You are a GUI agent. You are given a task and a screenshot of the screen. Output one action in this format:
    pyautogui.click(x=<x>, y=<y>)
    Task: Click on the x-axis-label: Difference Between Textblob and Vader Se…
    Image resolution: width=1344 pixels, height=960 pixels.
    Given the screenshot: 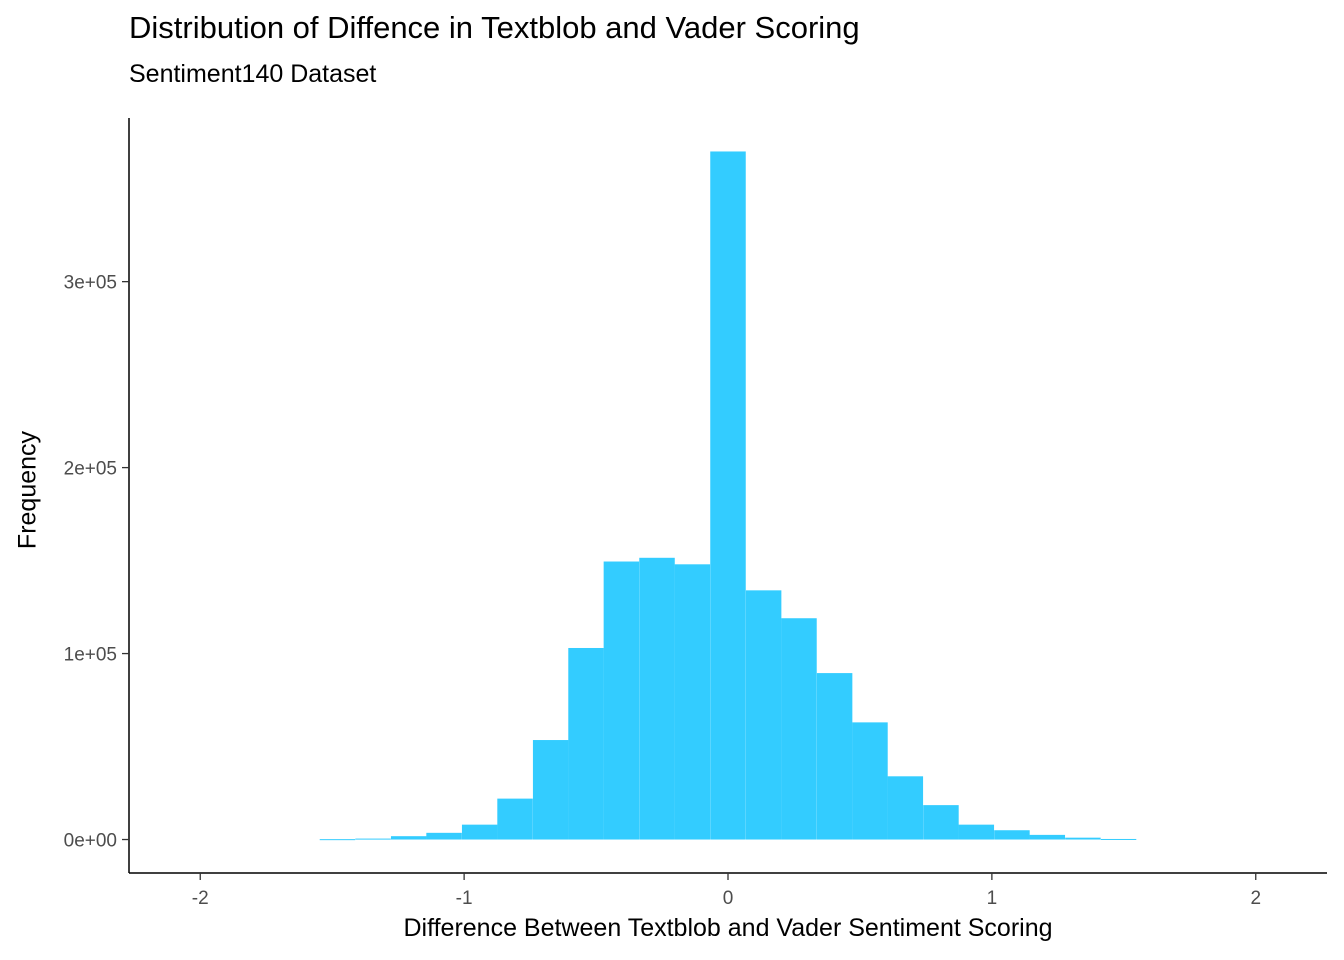 What is the action you would take?
    pyautogui.click(x=728, y=928)
    